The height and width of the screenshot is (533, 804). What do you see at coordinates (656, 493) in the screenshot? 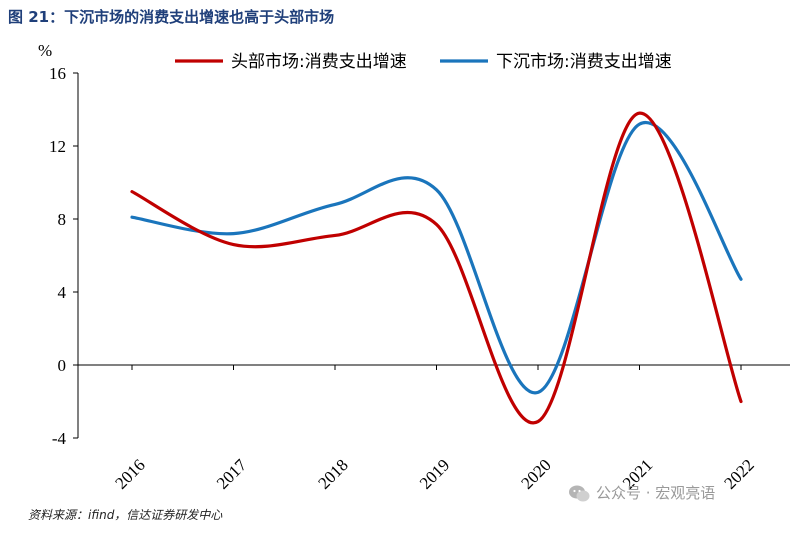
I see `watermark-text: 公众号 · 宏观亮语` at bounding box center [656, 493].